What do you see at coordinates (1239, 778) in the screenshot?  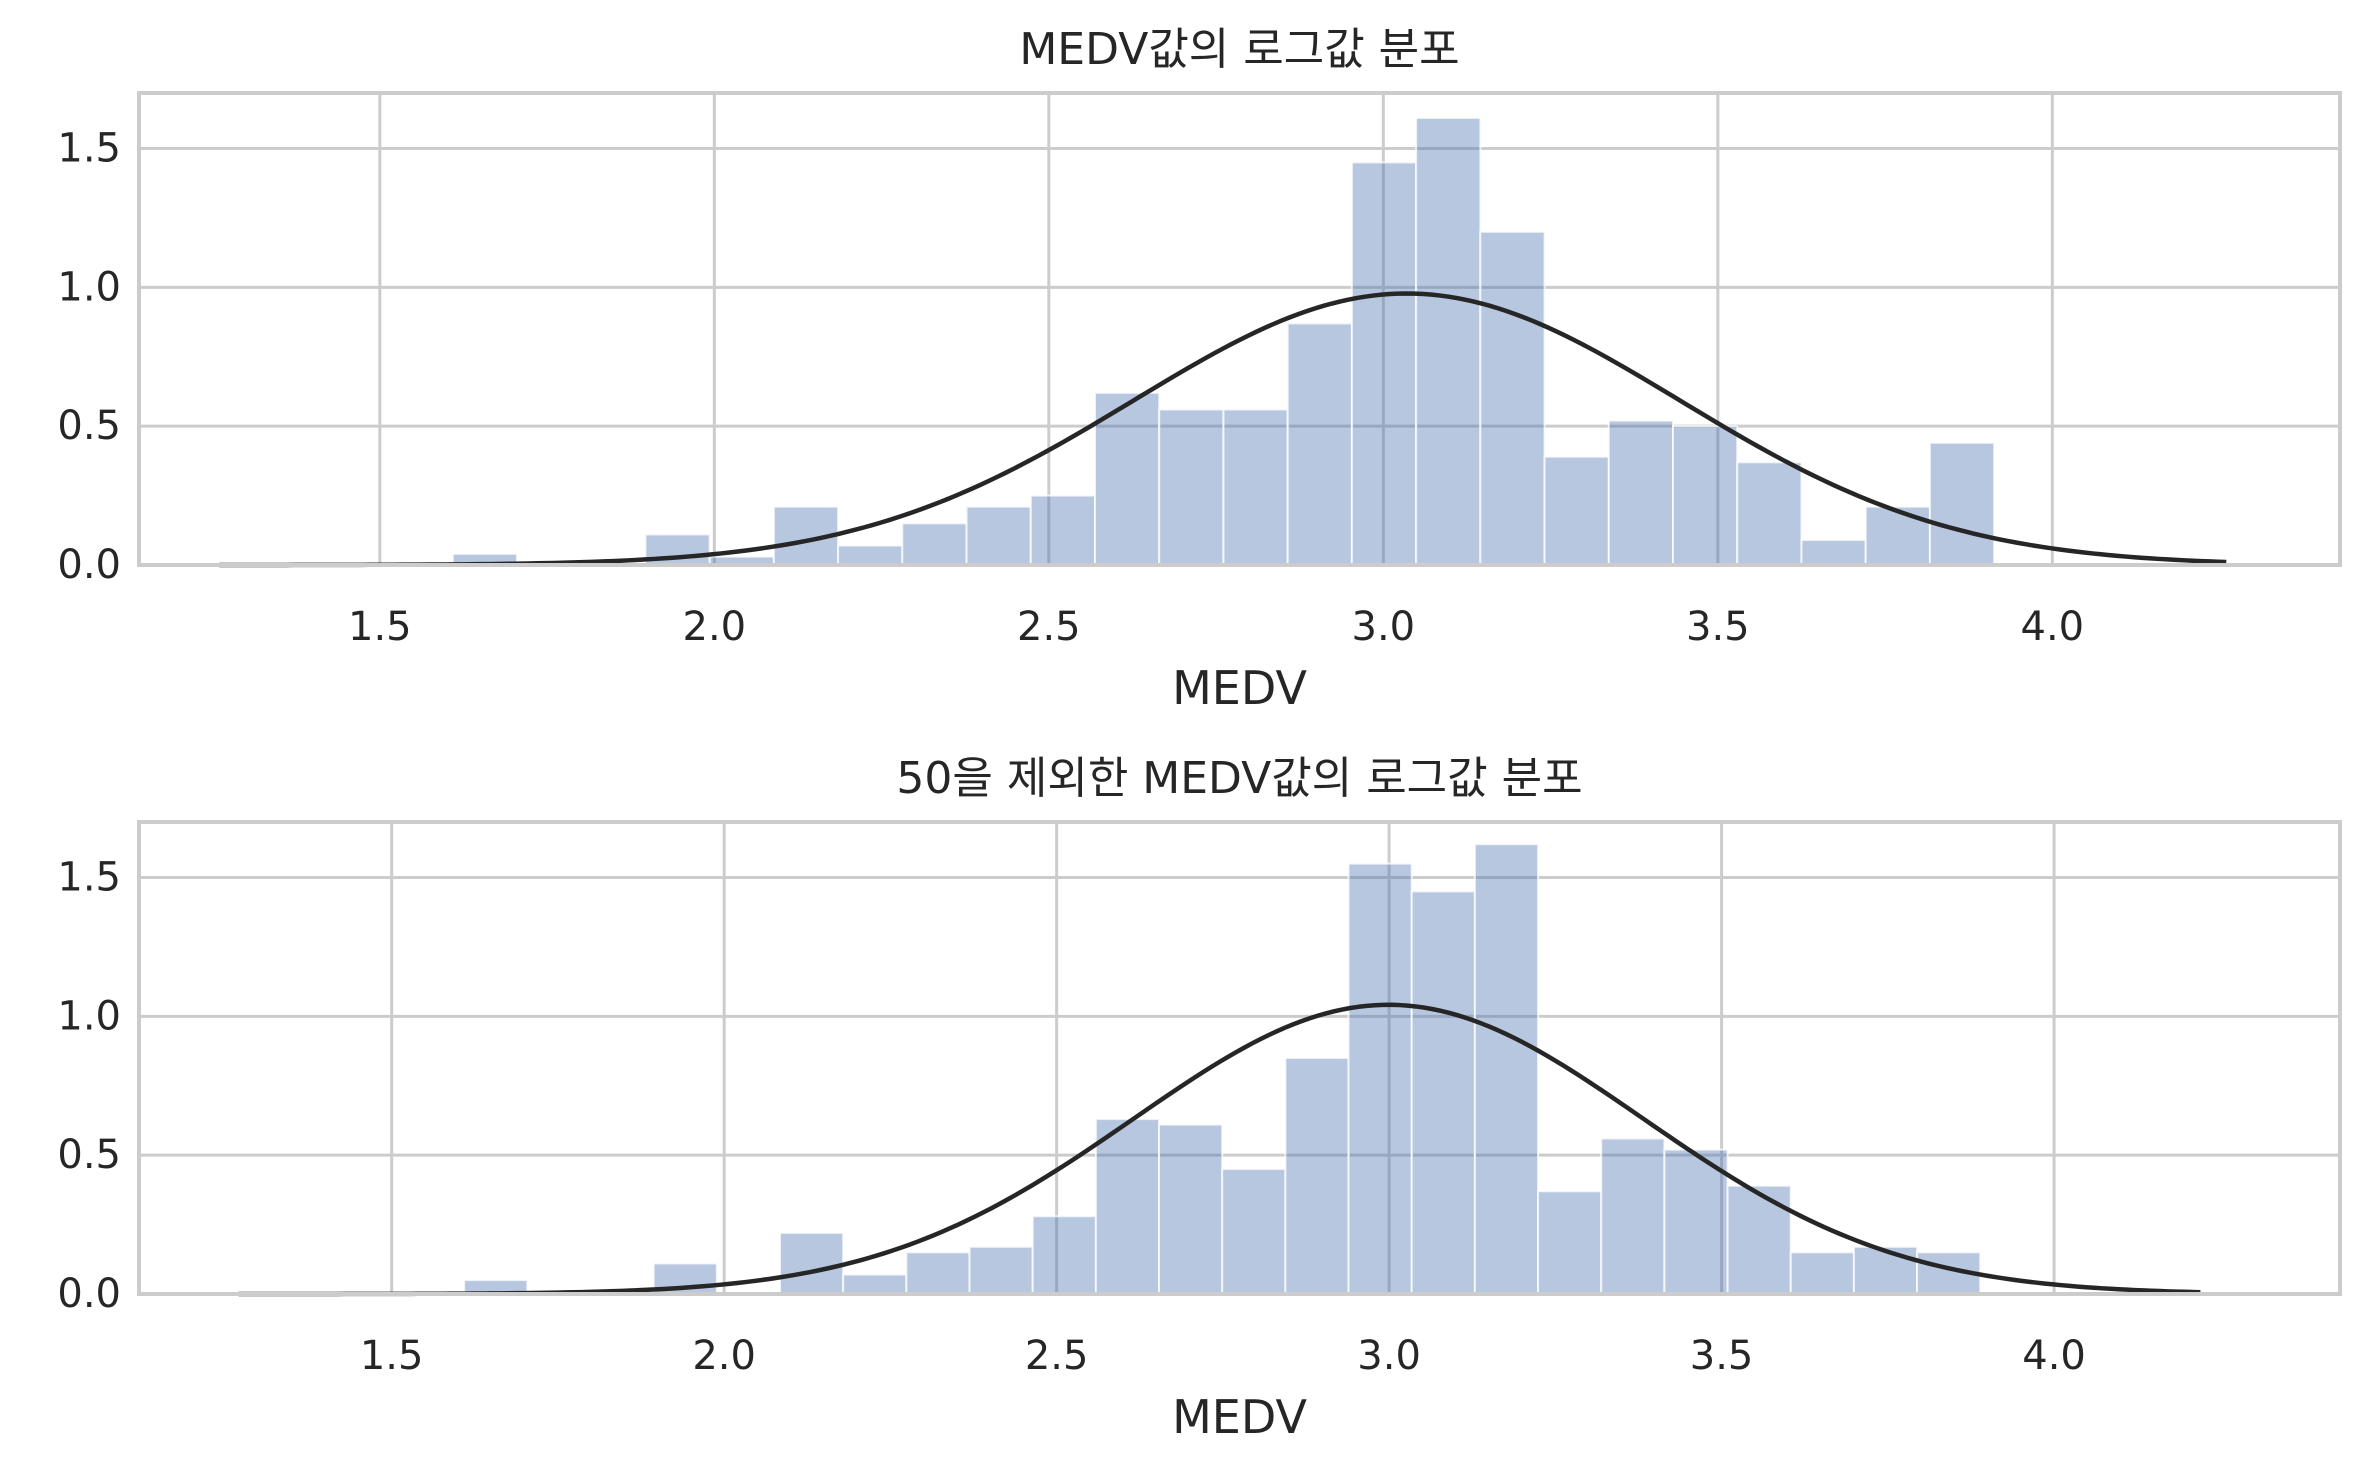 I see `chart-title: 50을 제외한 MEDV값의 로그값 분포` at bounding box center [1239, 778].